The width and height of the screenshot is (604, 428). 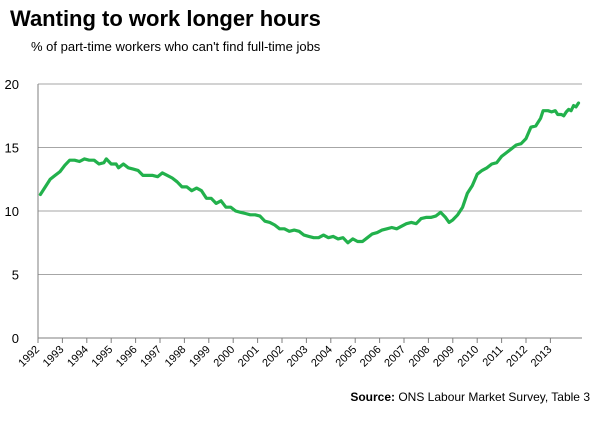 I want to click on x-tick-label: 2000, so click(x=225, y=357).